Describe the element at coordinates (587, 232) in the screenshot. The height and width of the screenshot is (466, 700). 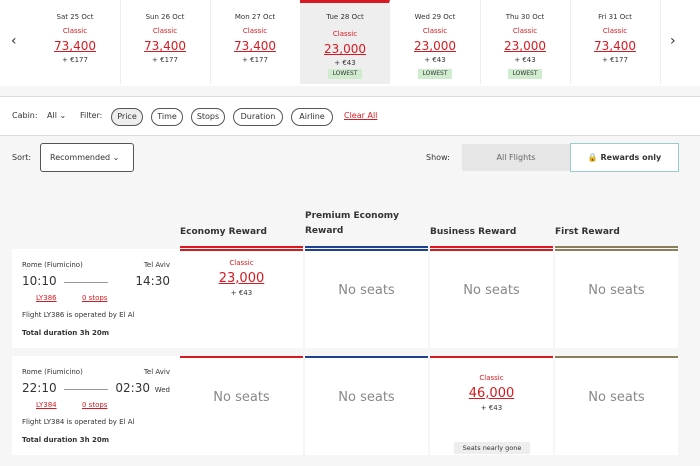
I see `column-header: First Reward` at that location.